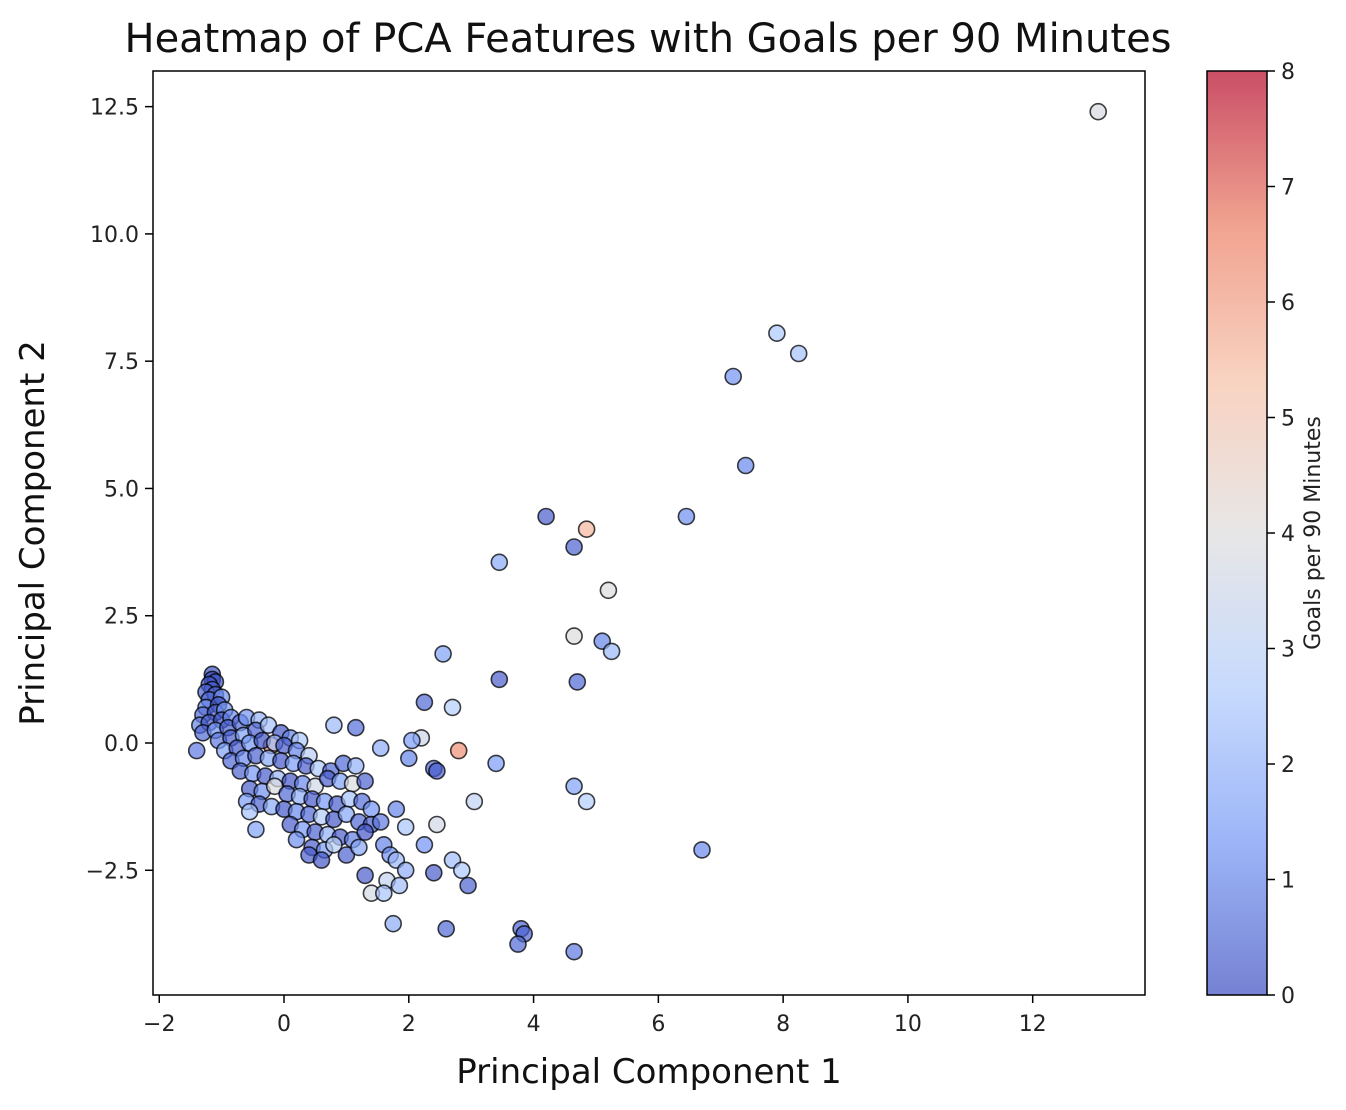 The image size is (1346, 1110). I want to click on x-tick-label: 6, so click(658, 1024).